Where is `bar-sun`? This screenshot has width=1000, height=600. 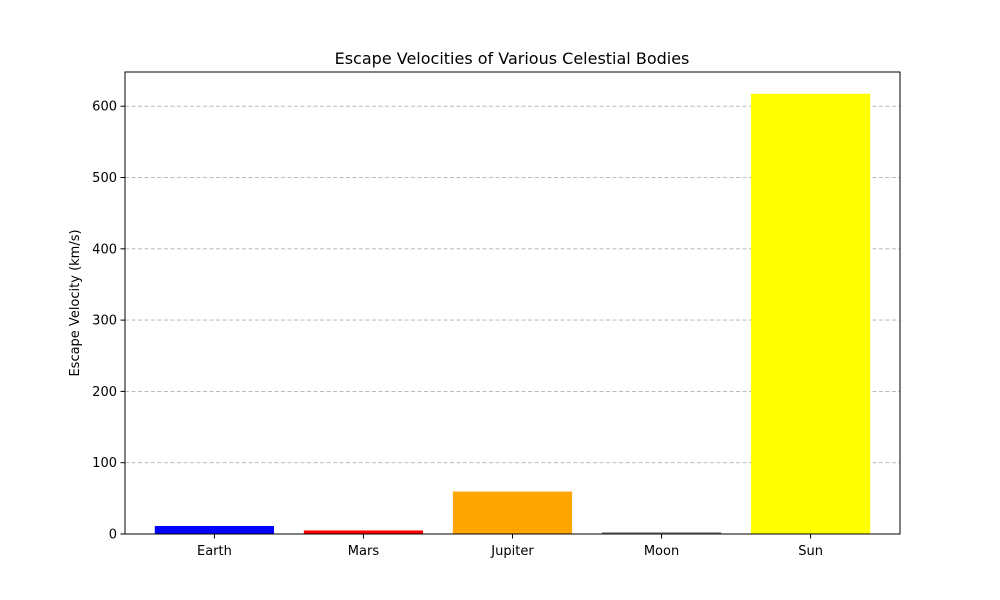
bar-sun is located at coordinates (810, 314).